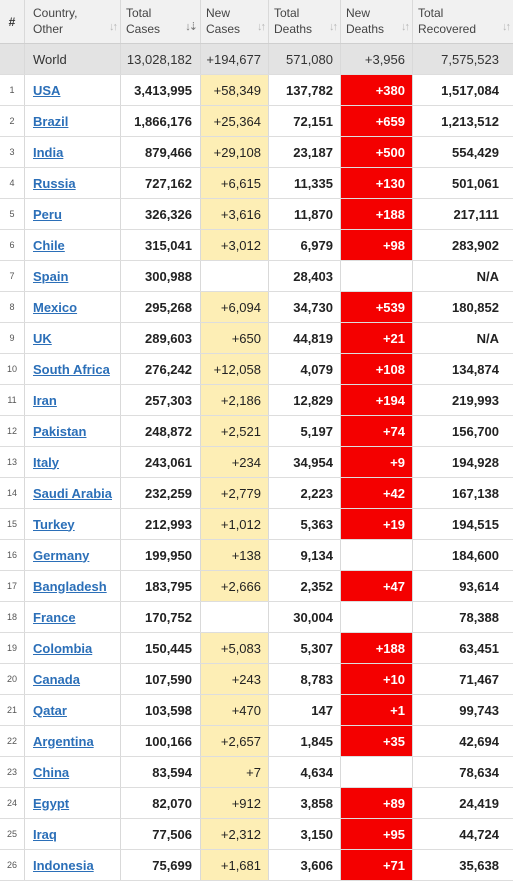  Describe the element at coordinates (376, 865) in the screenshot. I see `new-deaths-cell: +71` at that location.